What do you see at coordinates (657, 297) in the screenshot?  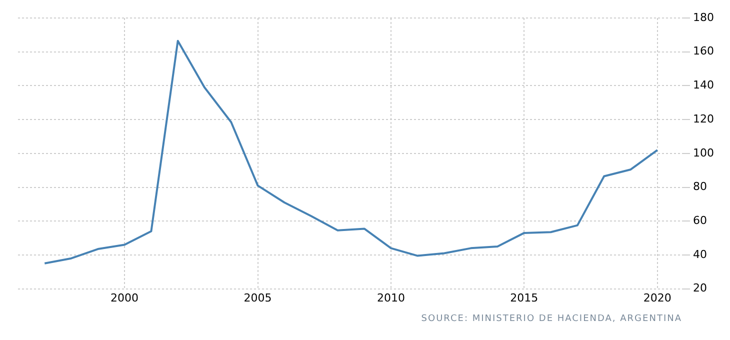 I see `x-tick-label: 2020` at bounding box center [657, 297].